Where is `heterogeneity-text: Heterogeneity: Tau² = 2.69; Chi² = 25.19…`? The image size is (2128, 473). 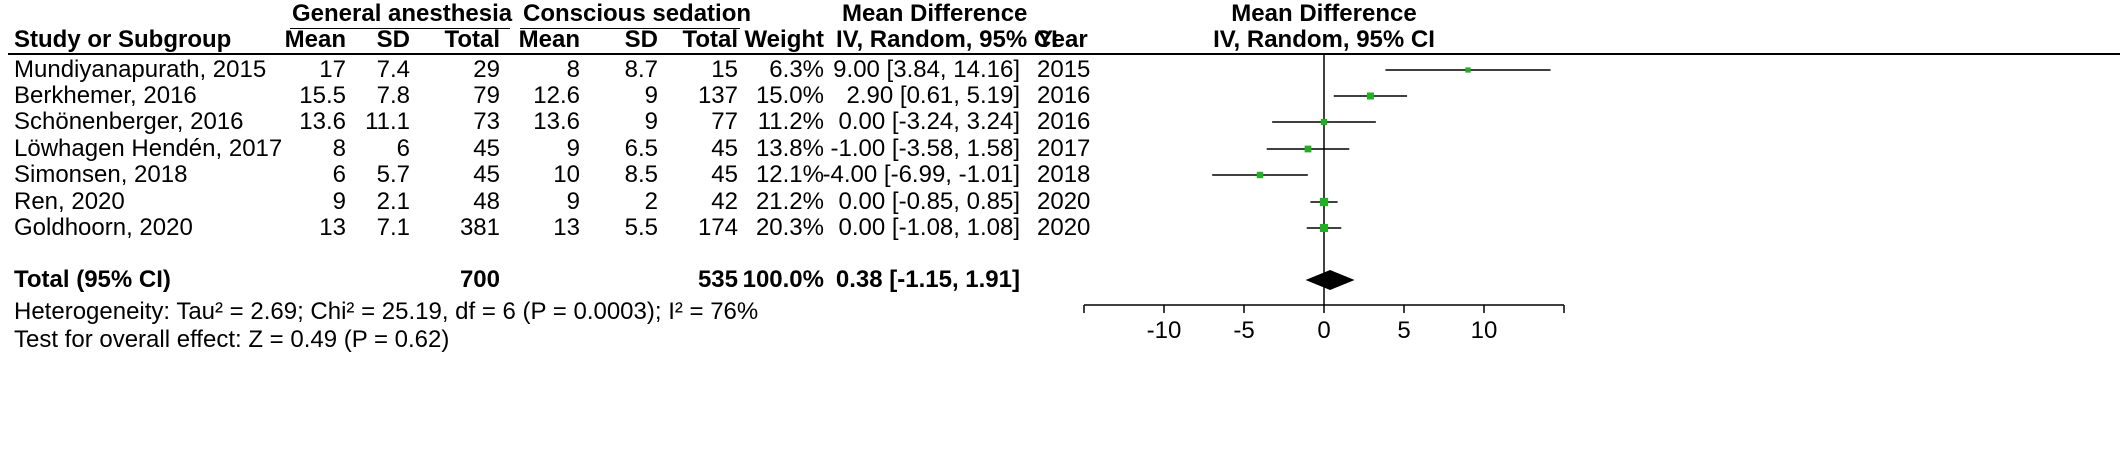
heterogeneity-text: Heterogeneity: Tau² = 2.69; Chi² = 25.19… is located at coordinates (386, 311).